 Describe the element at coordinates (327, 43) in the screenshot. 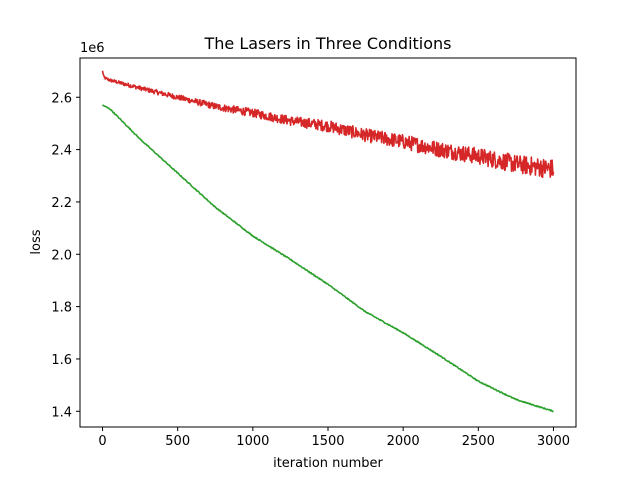

I see `chart-title: The Lasers in Three Conditions` at that location.